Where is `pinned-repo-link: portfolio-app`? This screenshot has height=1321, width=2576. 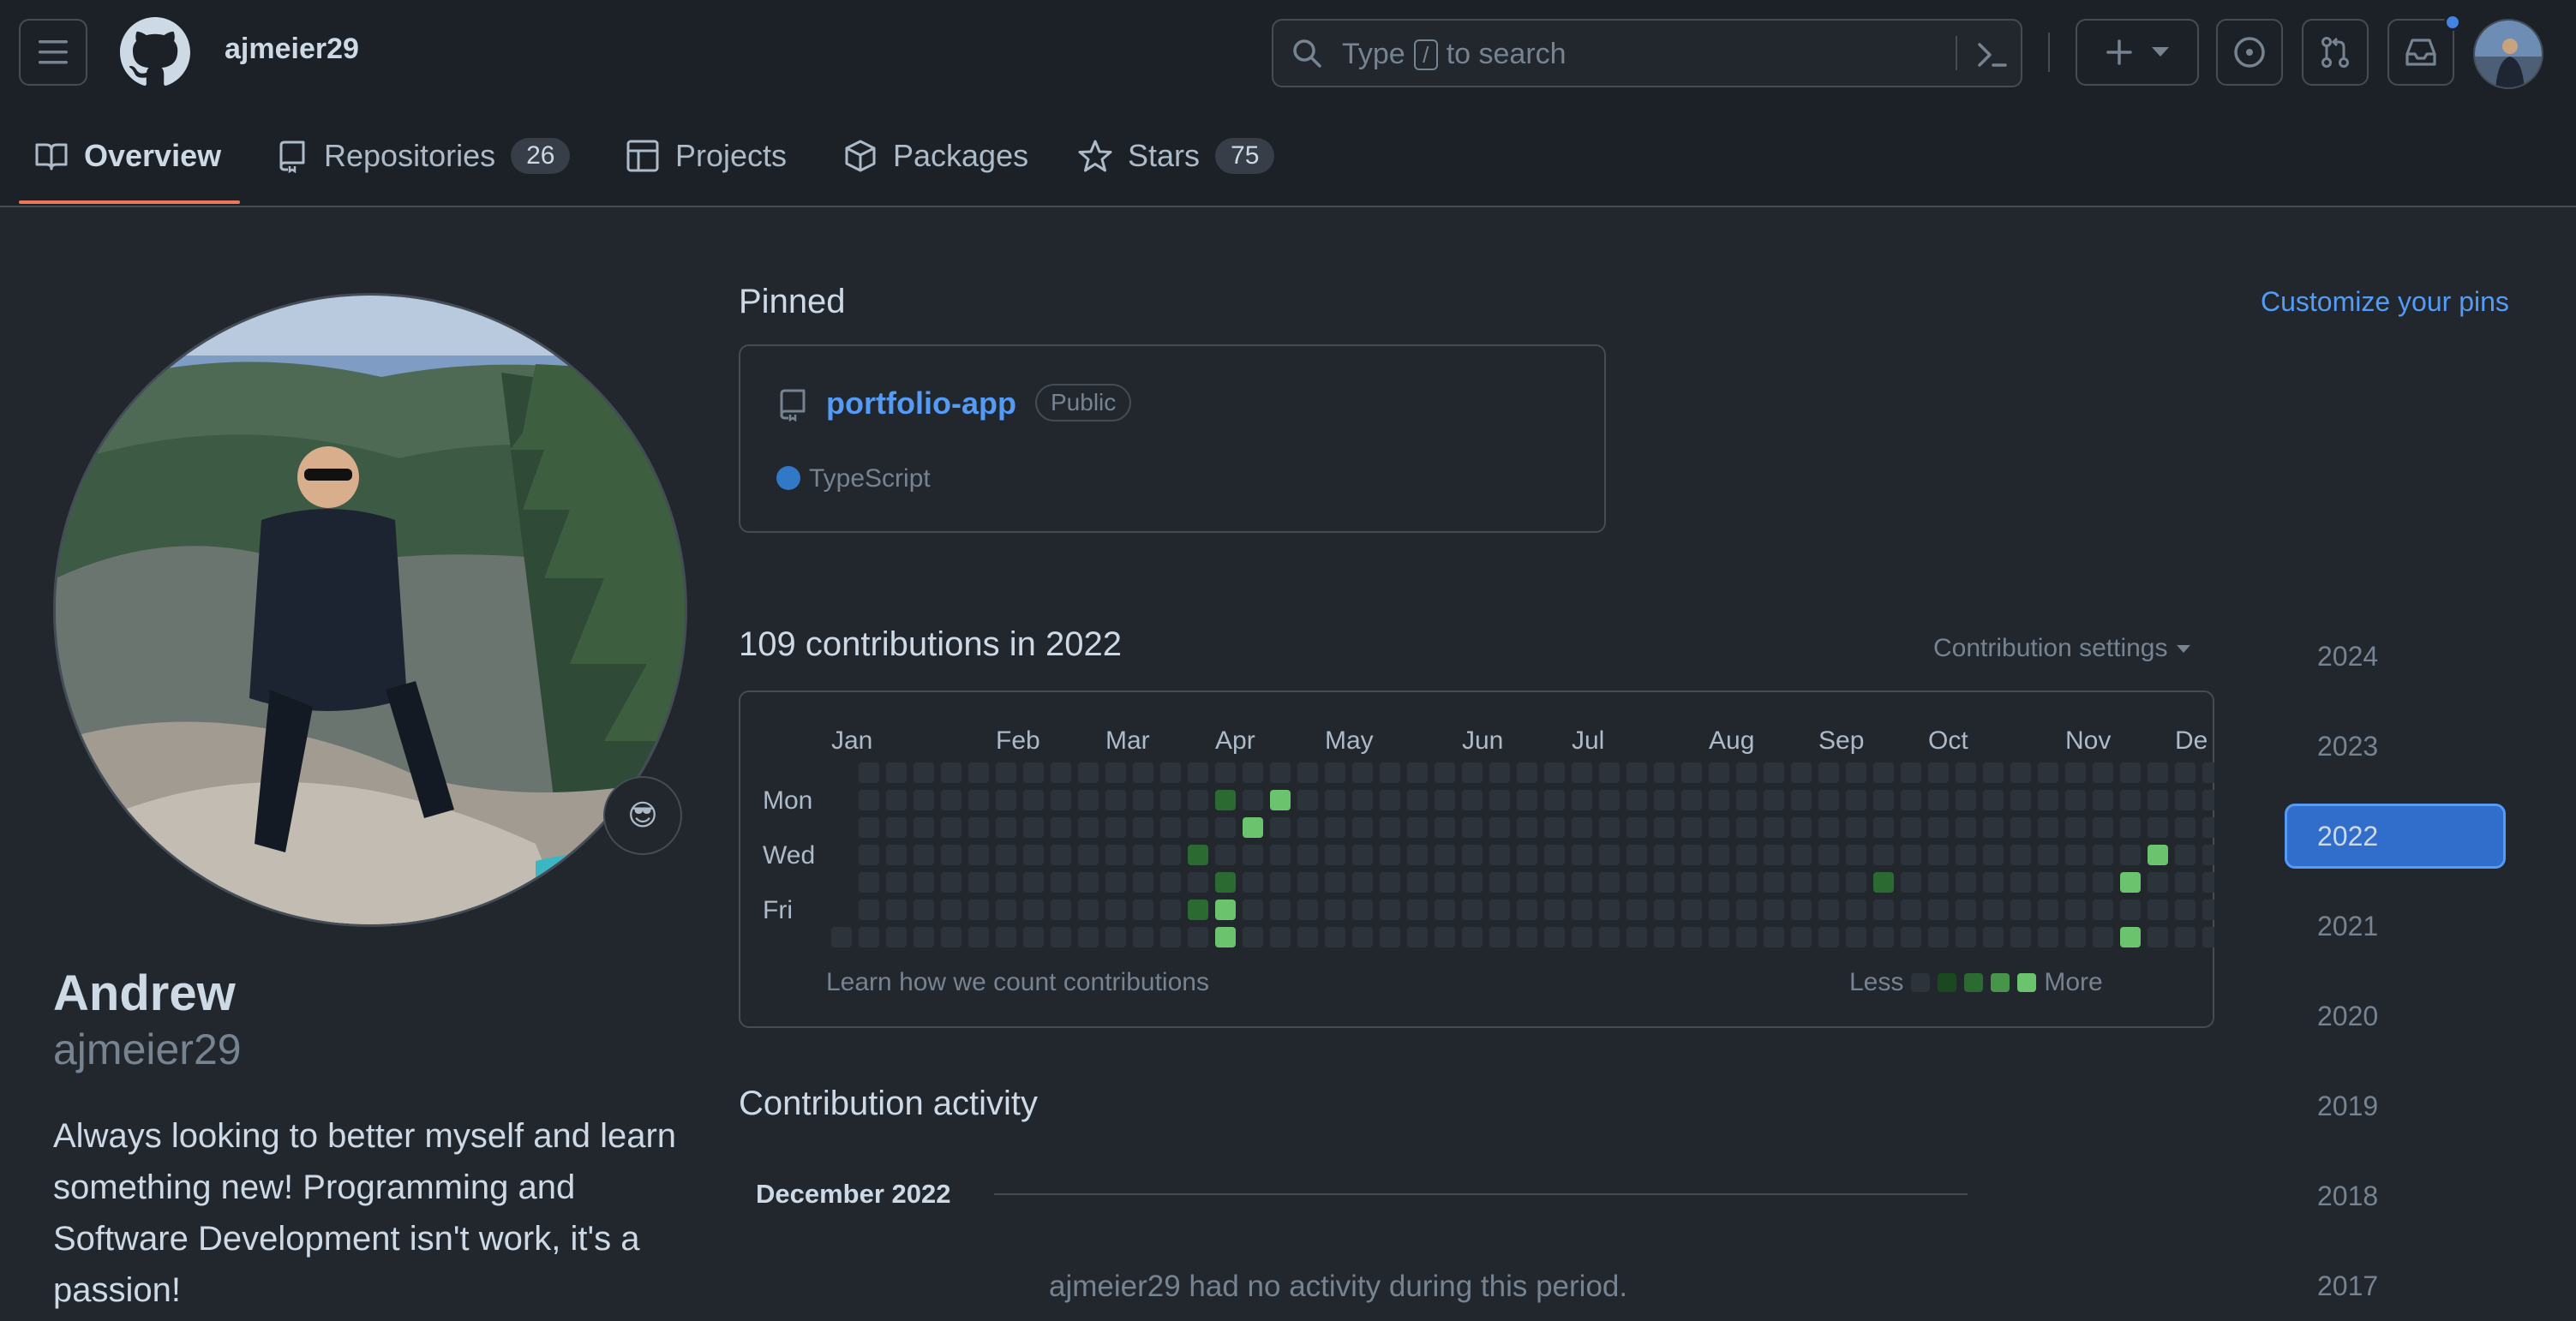
pinned-repo-link: portfolio-app is located at coordinates (921, 403).